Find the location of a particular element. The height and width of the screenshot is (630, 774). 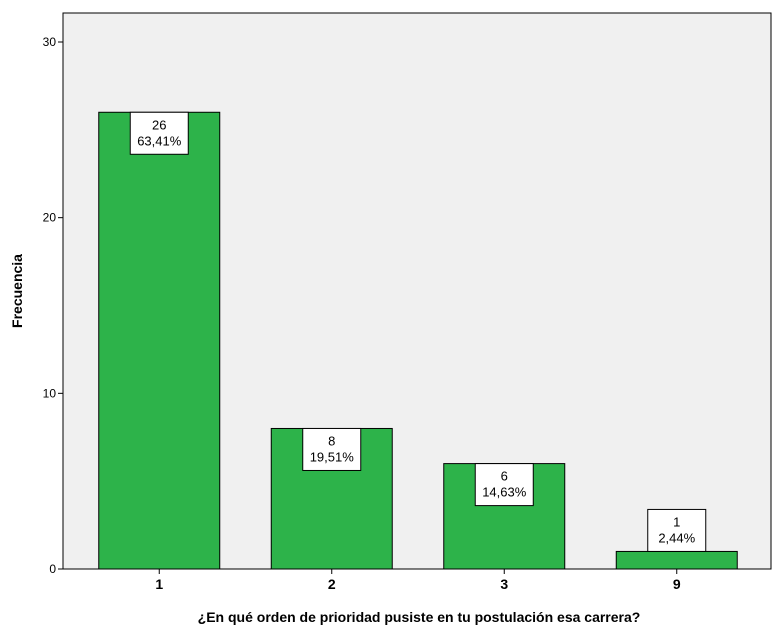

x-tick-label: 3 is located at coordinates (504, 584).